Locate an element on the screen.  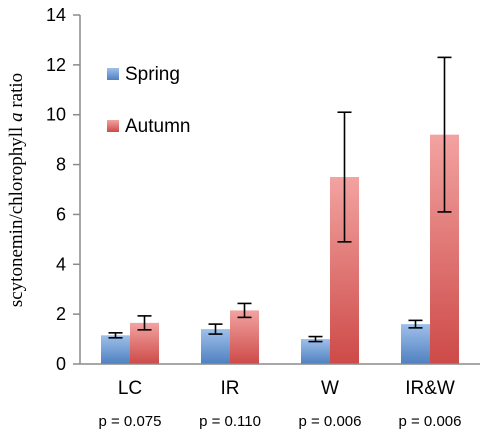
y-axis: 0 2 4 6 8 10 12 14 is located at coordinates (63, 189).